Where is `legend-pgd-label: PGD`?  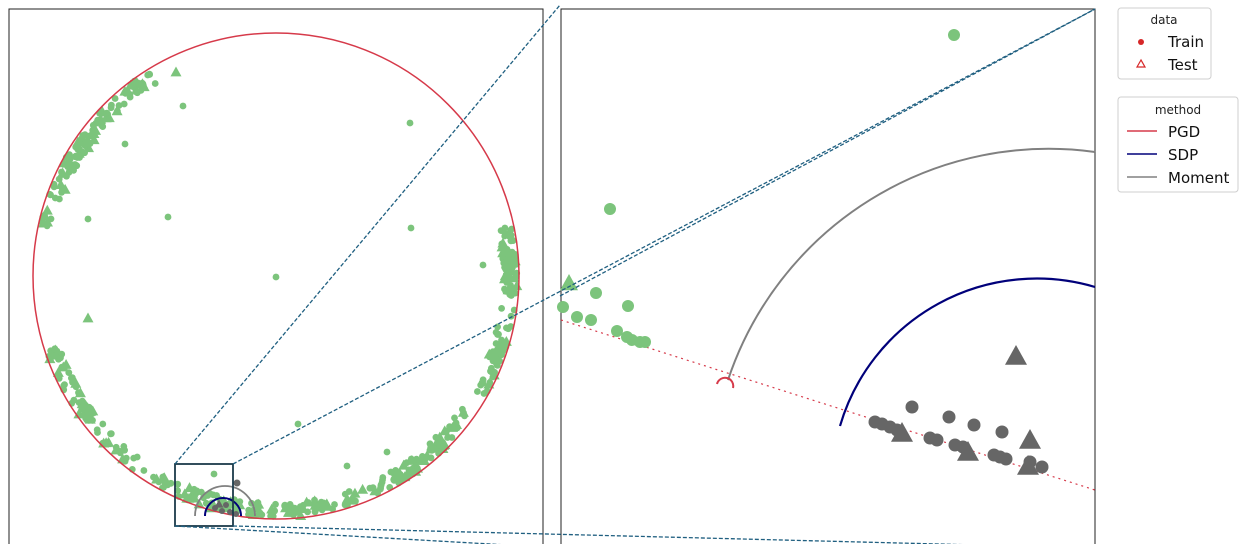 legend-pgd-label: PGD is located at coordinates (1184, 132).